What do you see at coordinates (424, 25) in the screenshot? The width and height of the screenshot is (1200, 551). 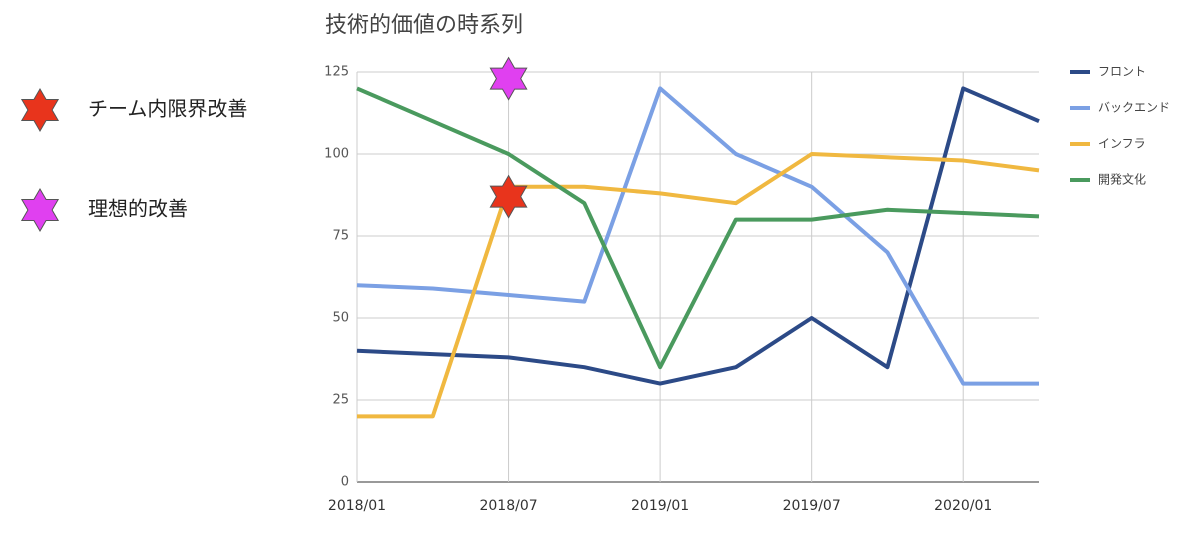 I see `chart-title: 技術的価値の時系列` at bounding box center [424, 25].